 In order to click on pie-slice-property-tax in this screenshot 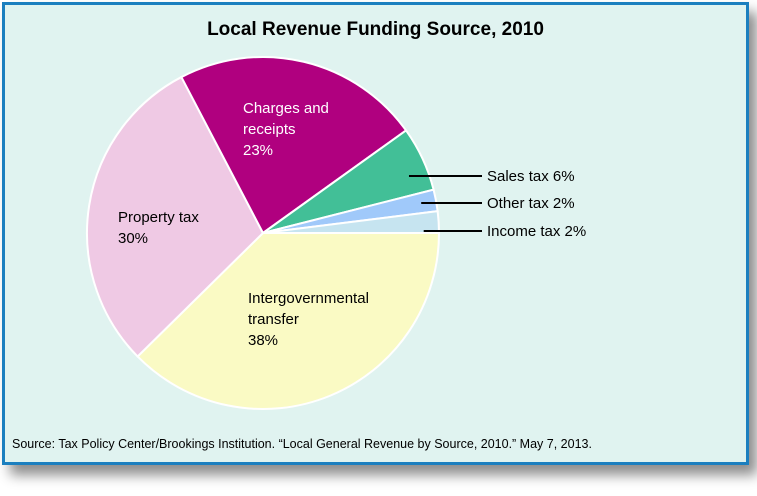, I will do `click(175, 216)`.